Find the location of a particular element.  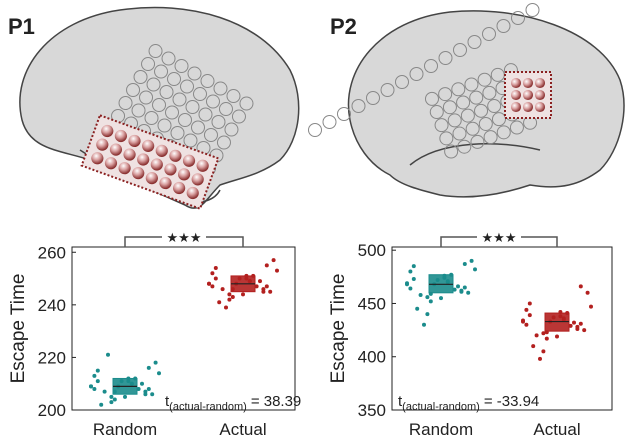

star-bg is located at coordinates (184, 237).